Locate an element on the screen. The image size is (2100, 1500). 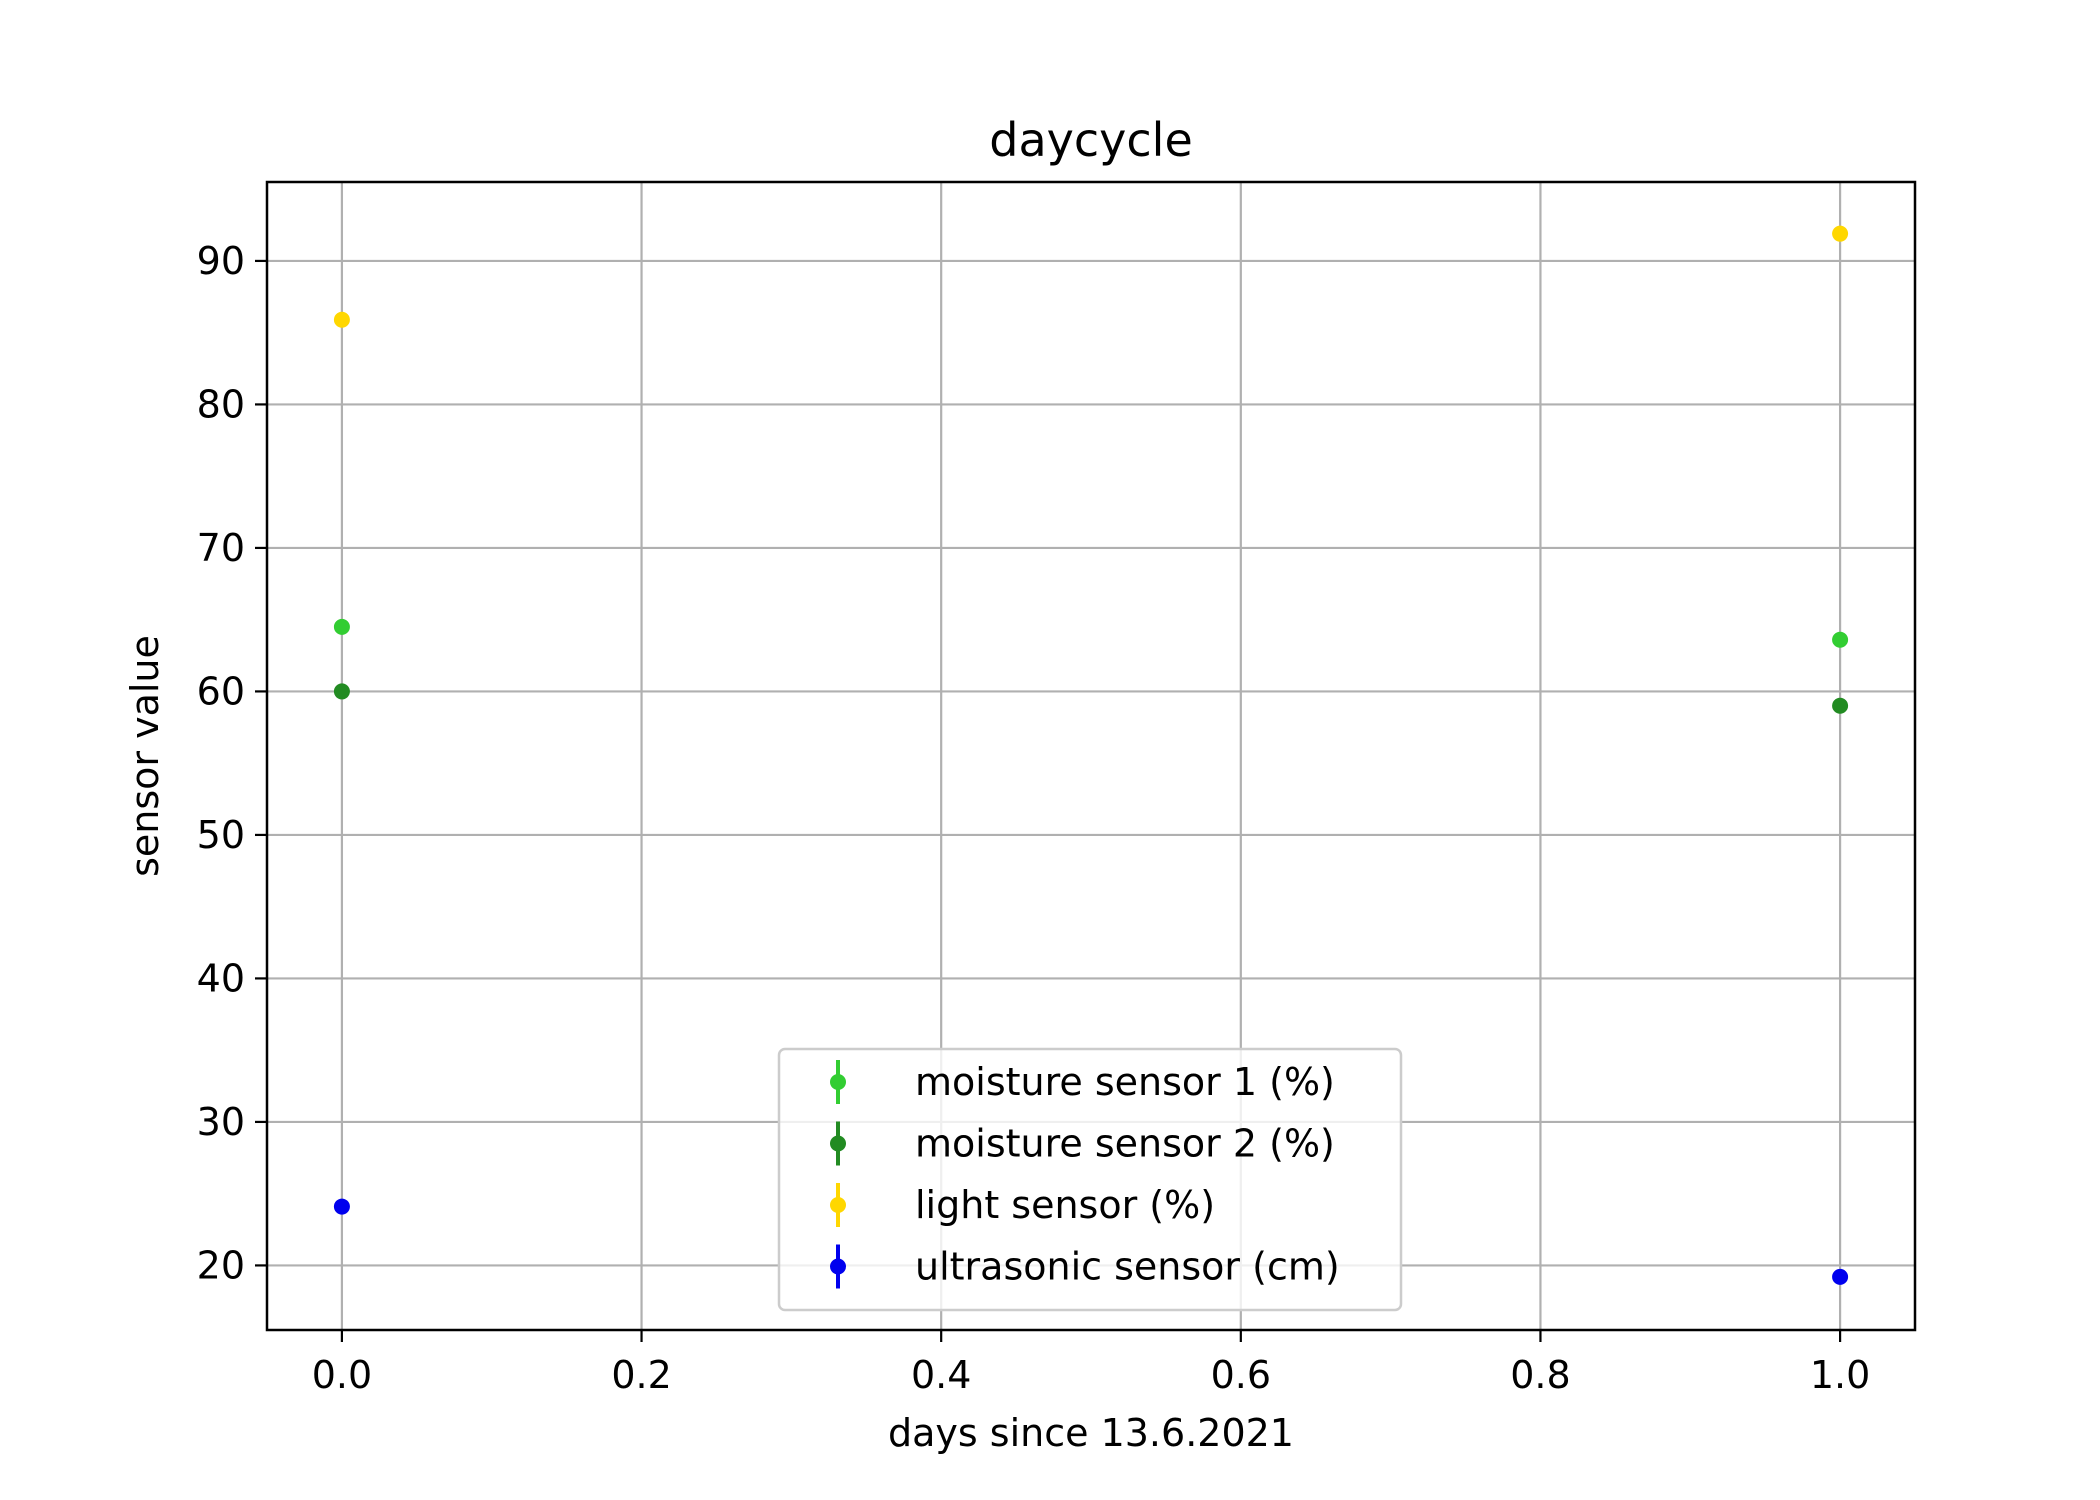
y-axis-label: sensor value is located at coordinates (145, 756).